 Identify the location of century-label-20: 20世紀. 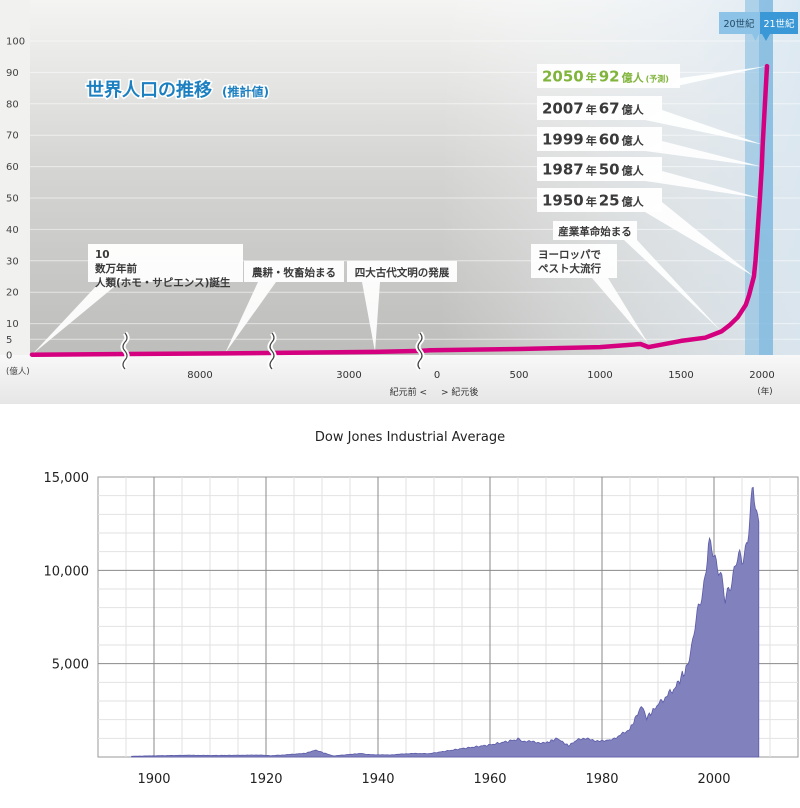
(739, 24).